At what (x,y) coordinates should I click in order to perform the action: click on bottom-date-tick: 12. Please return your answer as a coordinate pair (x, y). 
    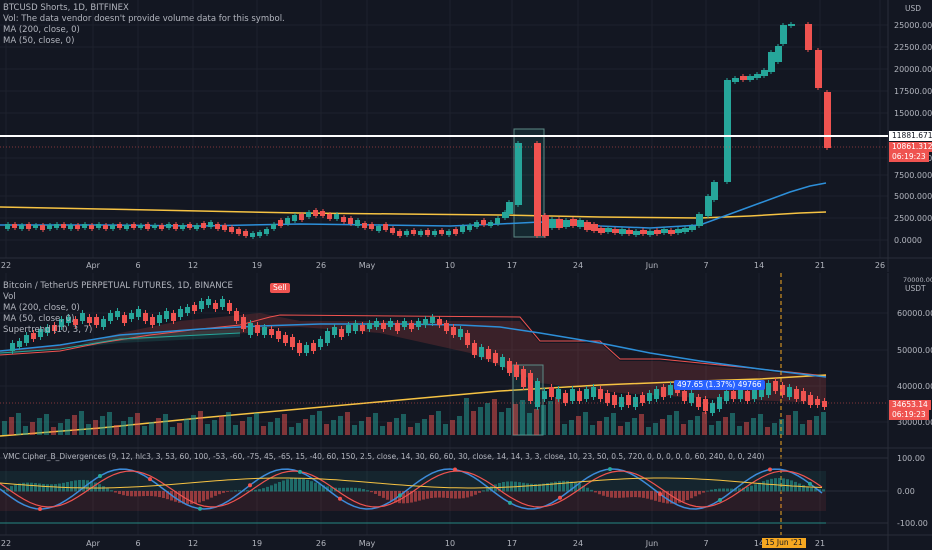
    Looking at the image, I should click on (193, 543).